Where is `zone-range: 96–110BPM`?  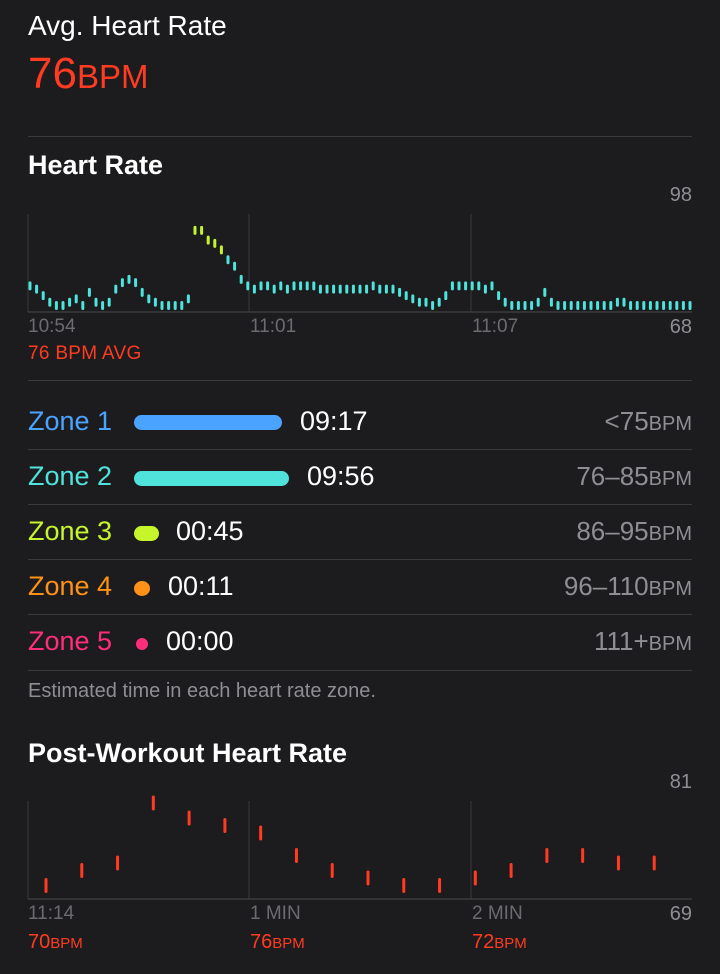 zone-range: 96–110BPM is located at coordinates (628, 586).